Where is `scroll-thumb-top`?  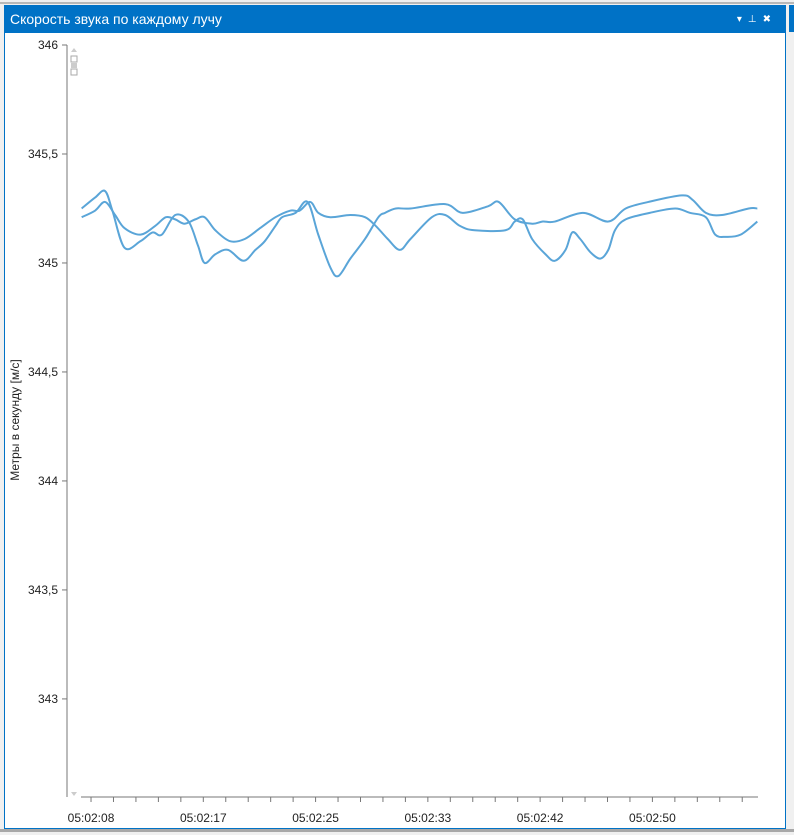
scroll-thumb-top is located at coordinates (74, 59).